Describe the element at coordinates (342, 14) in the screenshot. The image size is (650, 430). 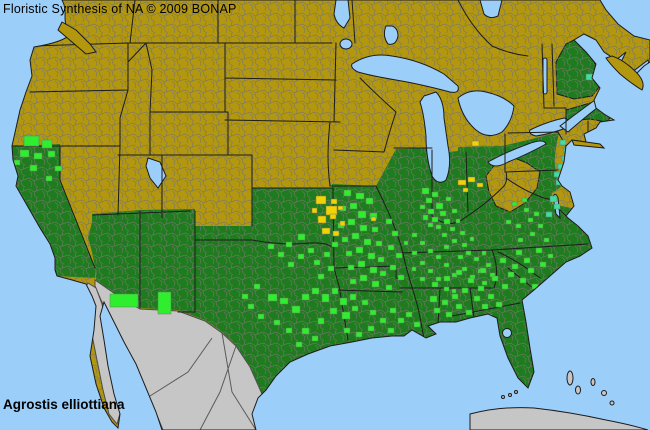
I see `lake-winnipeg` at that location.